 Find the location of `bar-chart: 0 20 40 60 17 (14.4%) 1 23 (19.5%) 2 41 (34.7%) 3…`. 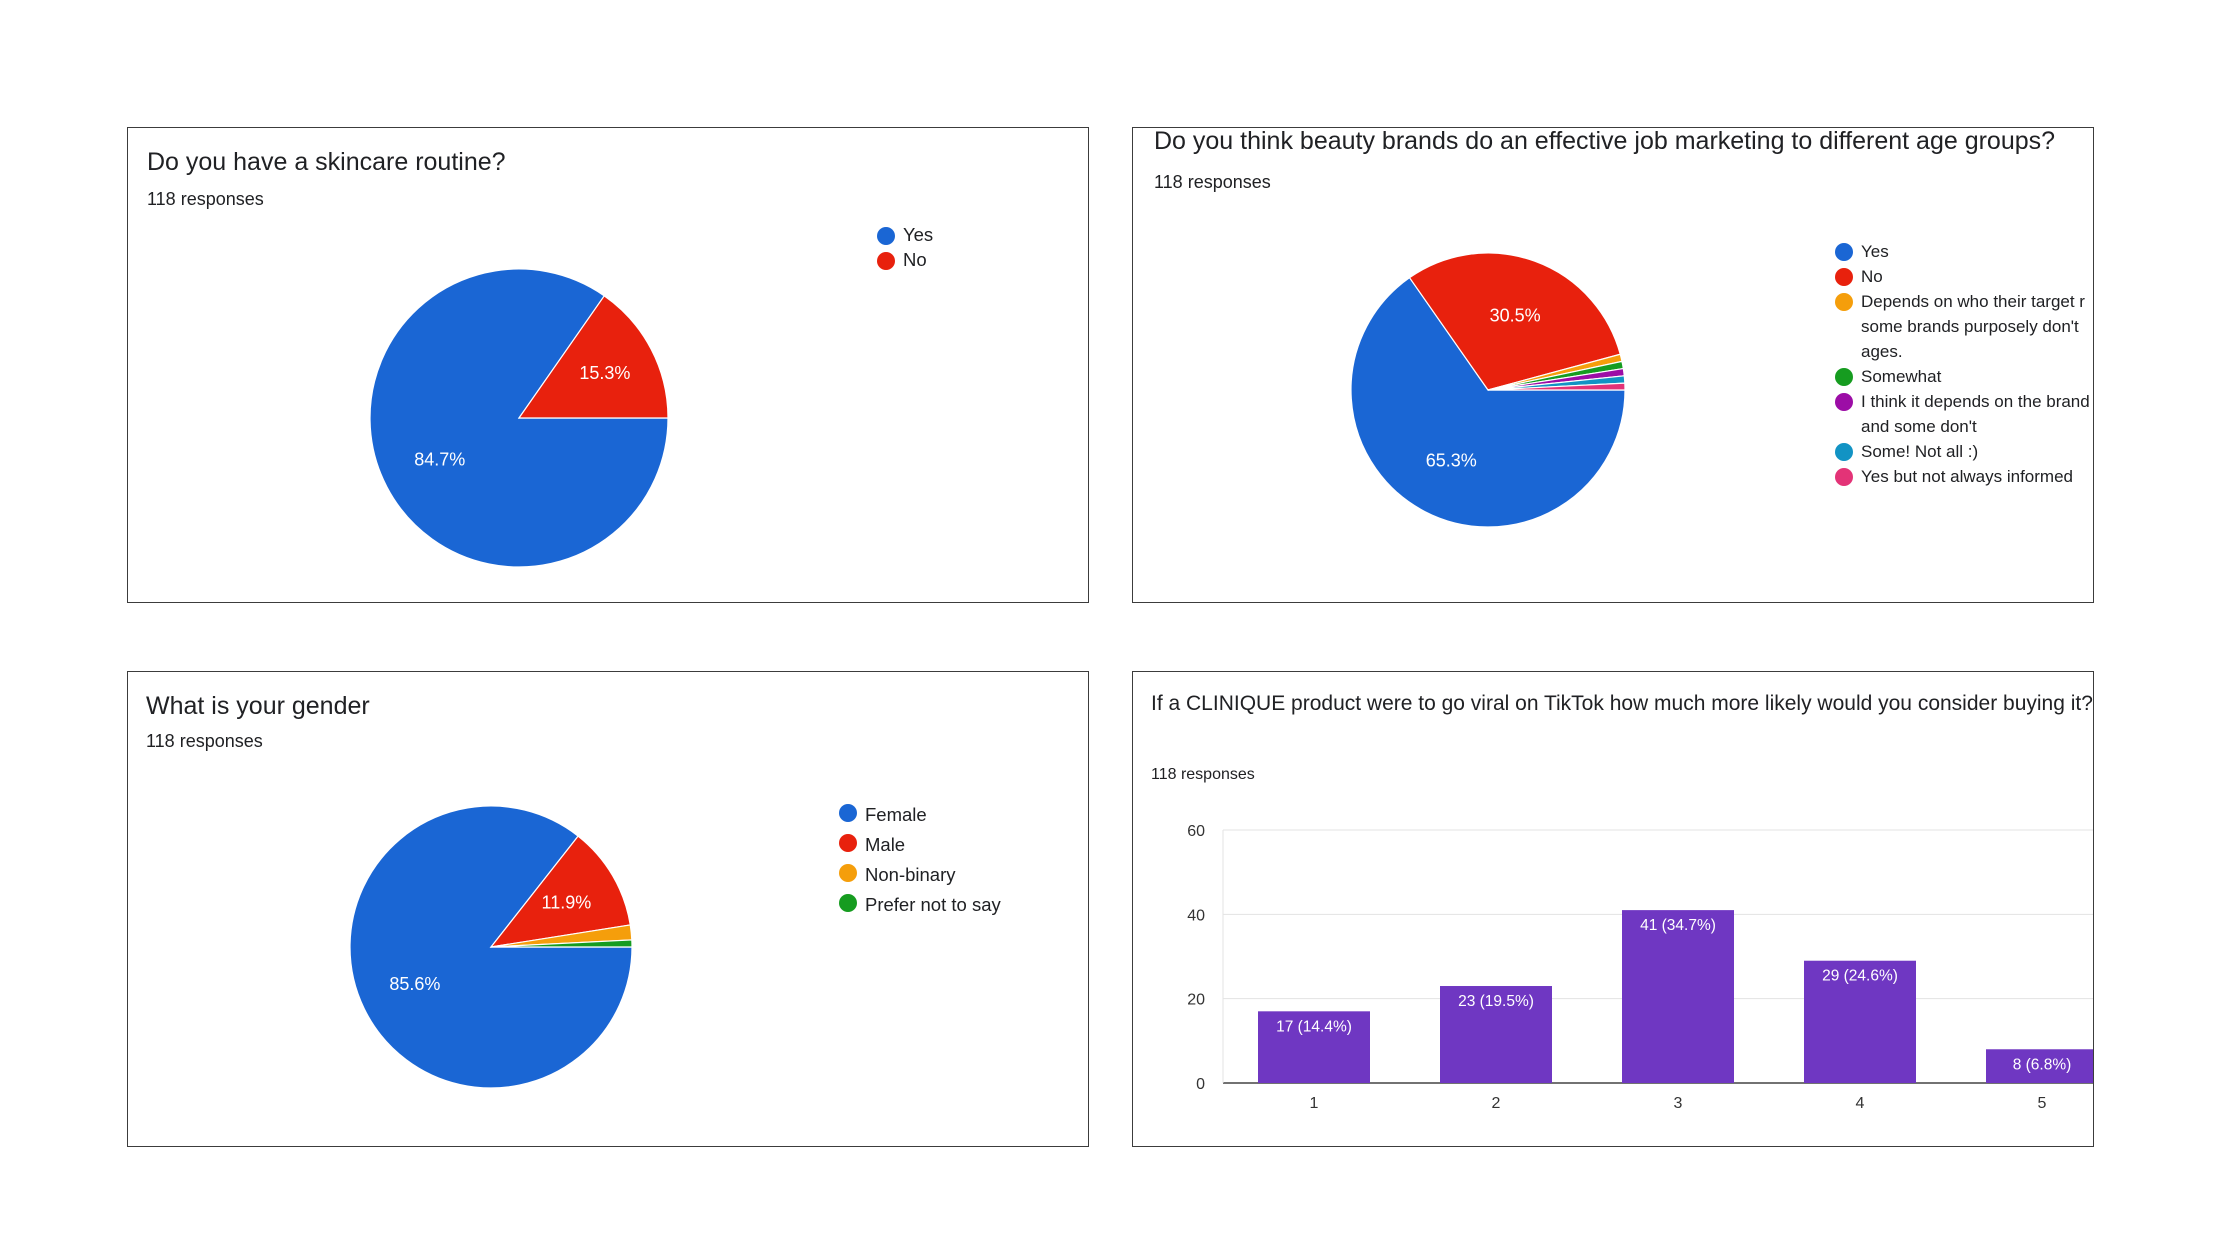

bar-chart: 0 20 40 60 17 (14.4%) 1 23 (19.5%) 2 41 (34.7%) 3… is located at coordinates (1640, 967).